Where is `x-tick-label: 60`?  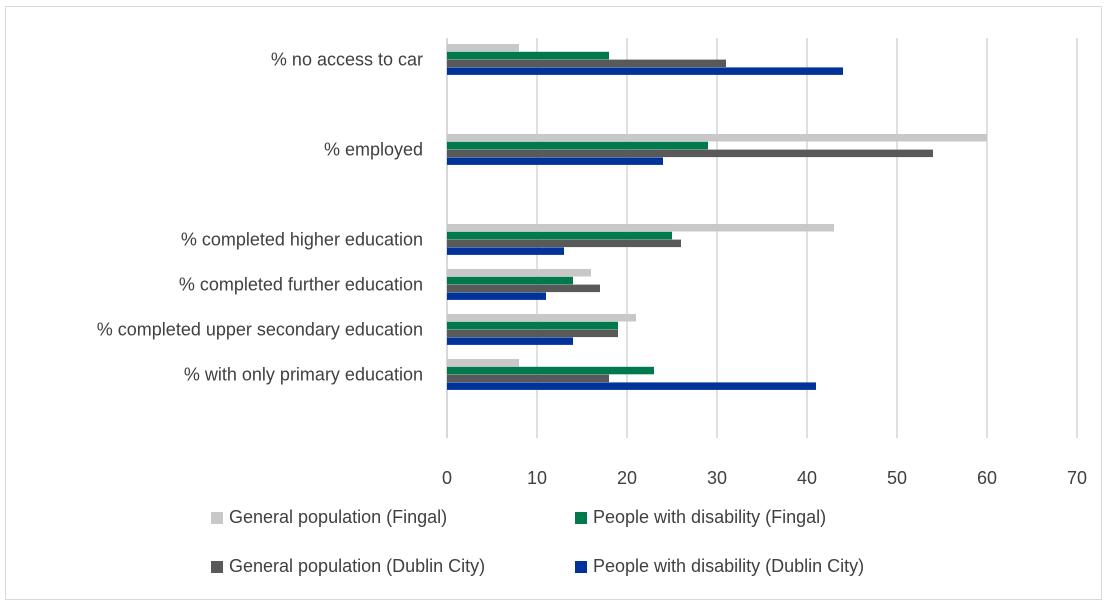
x-tick-label: 60 is located at coordinates (987, 478).